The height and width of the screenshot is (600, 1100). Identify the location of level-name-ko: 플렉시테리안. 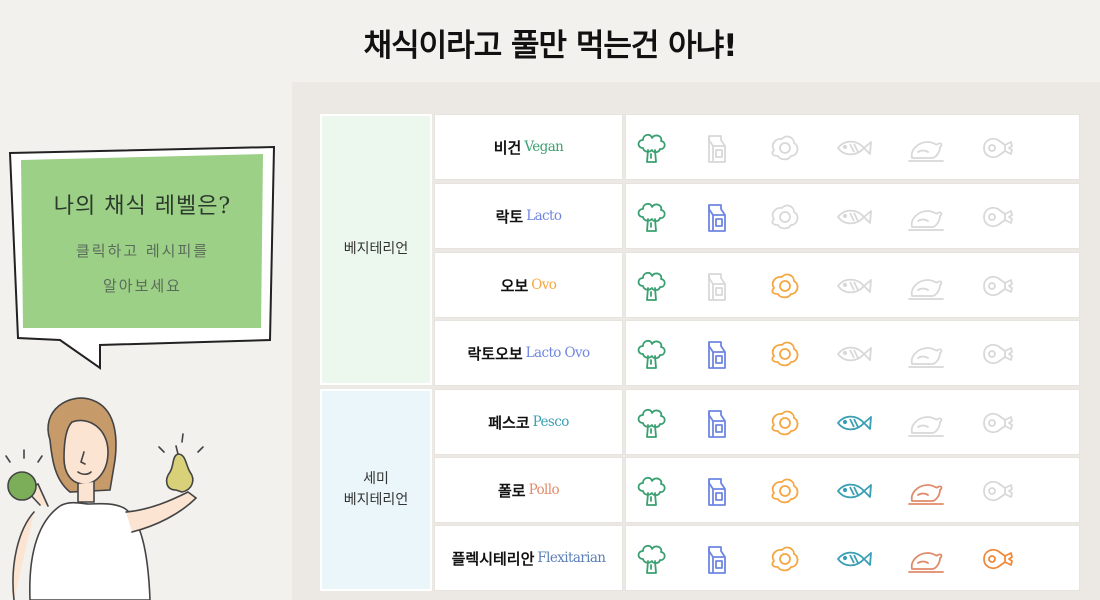
(493, 558).